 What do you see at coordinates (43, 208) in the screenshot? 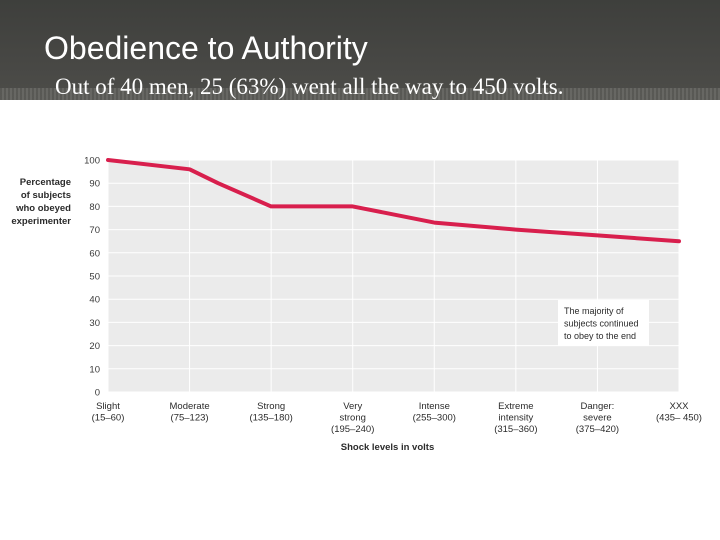
I see `y-axis-title-line: who obeyed` at bounding box center [43, 208].